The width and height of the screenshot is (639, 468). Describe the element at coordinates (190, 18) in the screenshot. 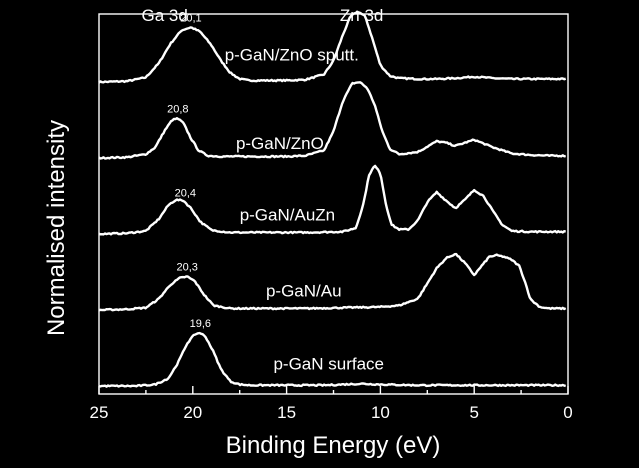

I see `peak-position-label: 20,1` at that location.